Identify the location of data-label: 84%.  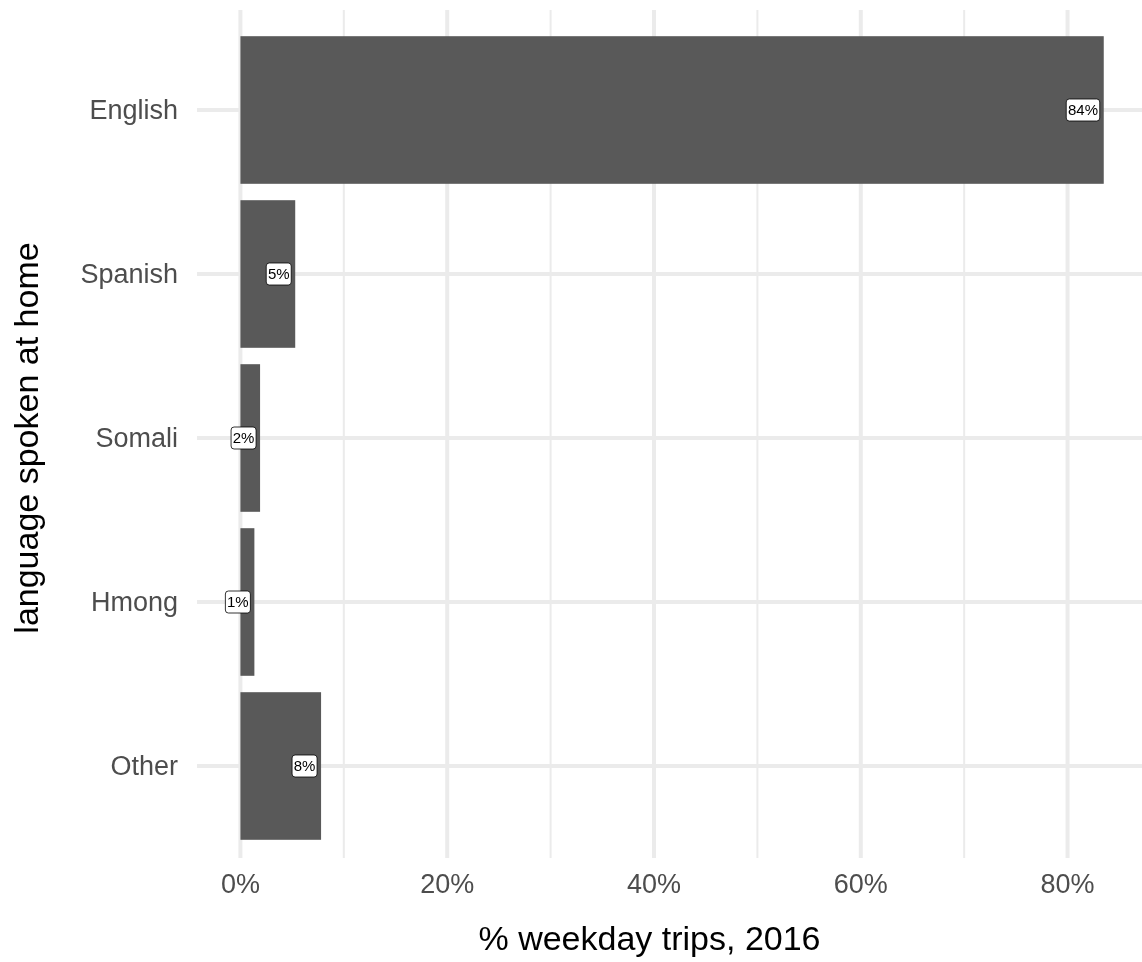
(1083, 110).